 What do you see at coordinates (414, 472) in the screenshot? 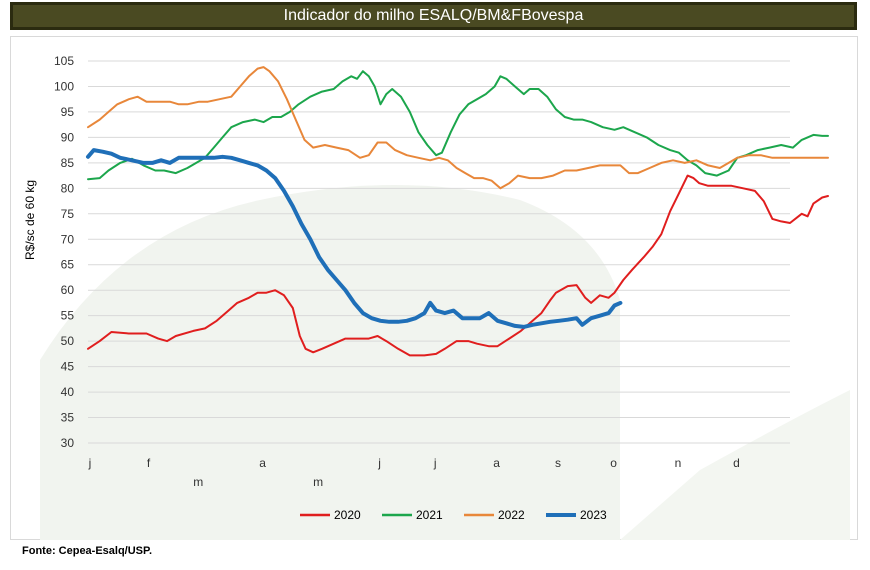
I see `x-axis-ticks: j f m a m j j a s o n d` at bounding box center [414, 472].